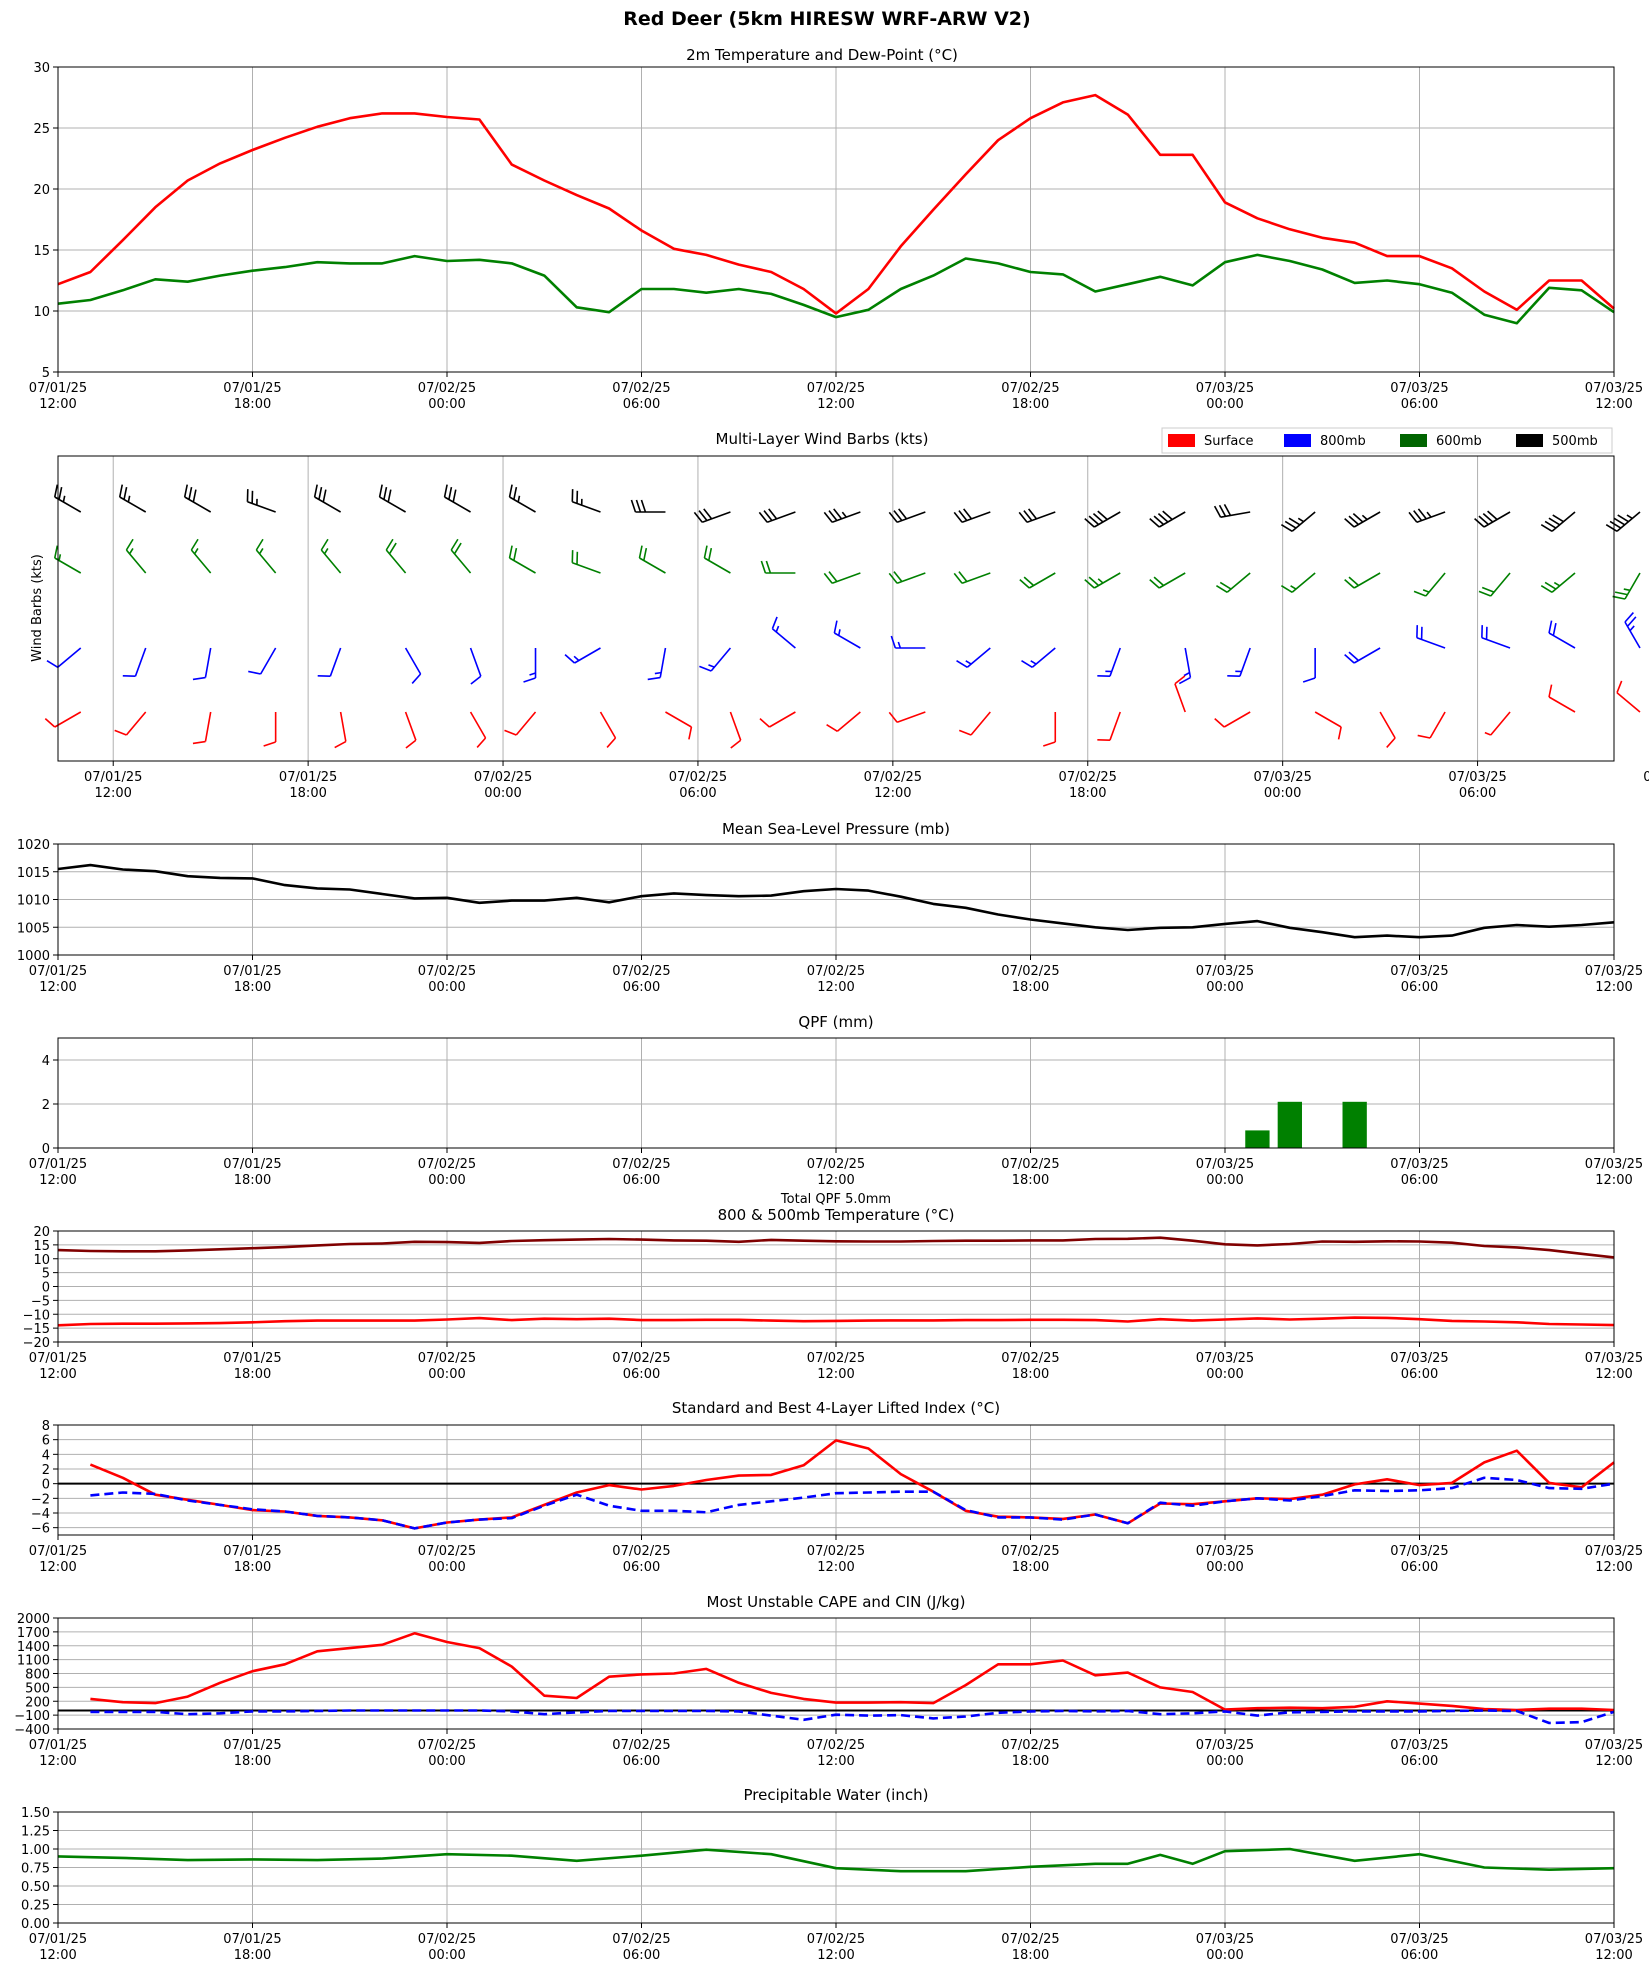  Describe the element at coordinates (836, 1602) in the screenshot. I see `cape-title: Most Unstable CAPE and CIN (J/kg)` at that location.